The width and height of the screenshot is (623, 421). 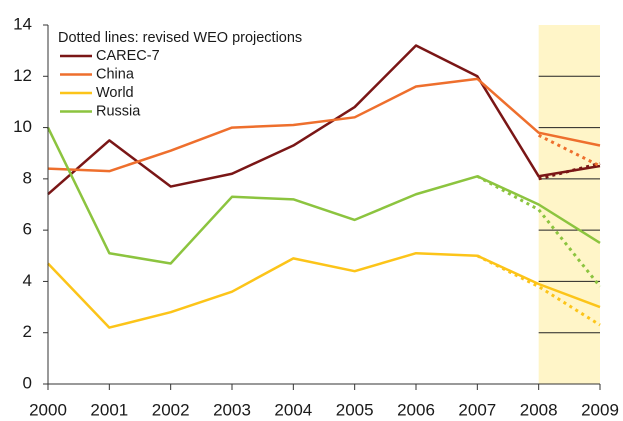 What do you see at coordinates (27, 280) in the screenshot?
I see `y-tick-label: 4` at bounding box center [27, 280].